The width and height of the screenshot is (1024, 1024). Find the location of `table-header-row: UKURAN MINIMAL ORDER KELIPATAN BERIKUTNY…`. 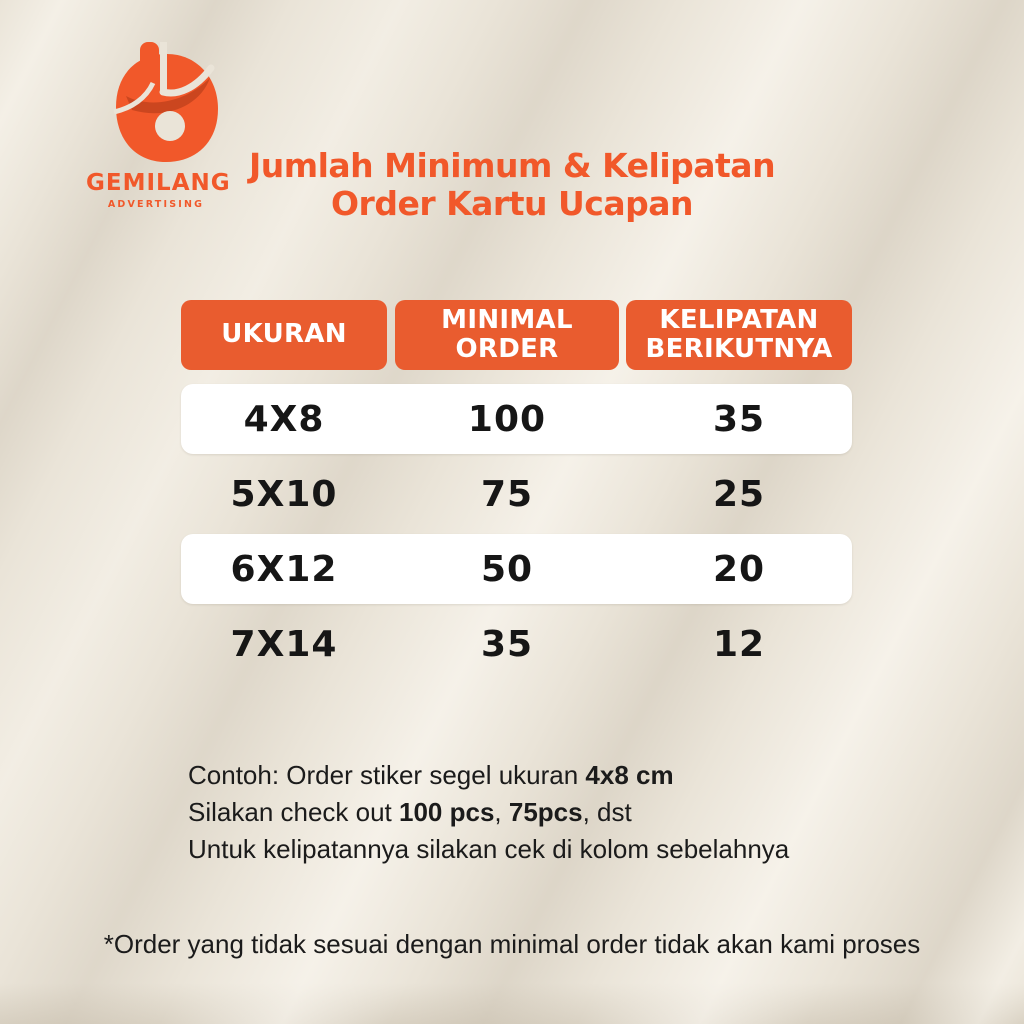

table-header-row: UKURAN MINIMAL ORDER KELIPATAN BERIKUTNY… is located at coordinates (516, 335).